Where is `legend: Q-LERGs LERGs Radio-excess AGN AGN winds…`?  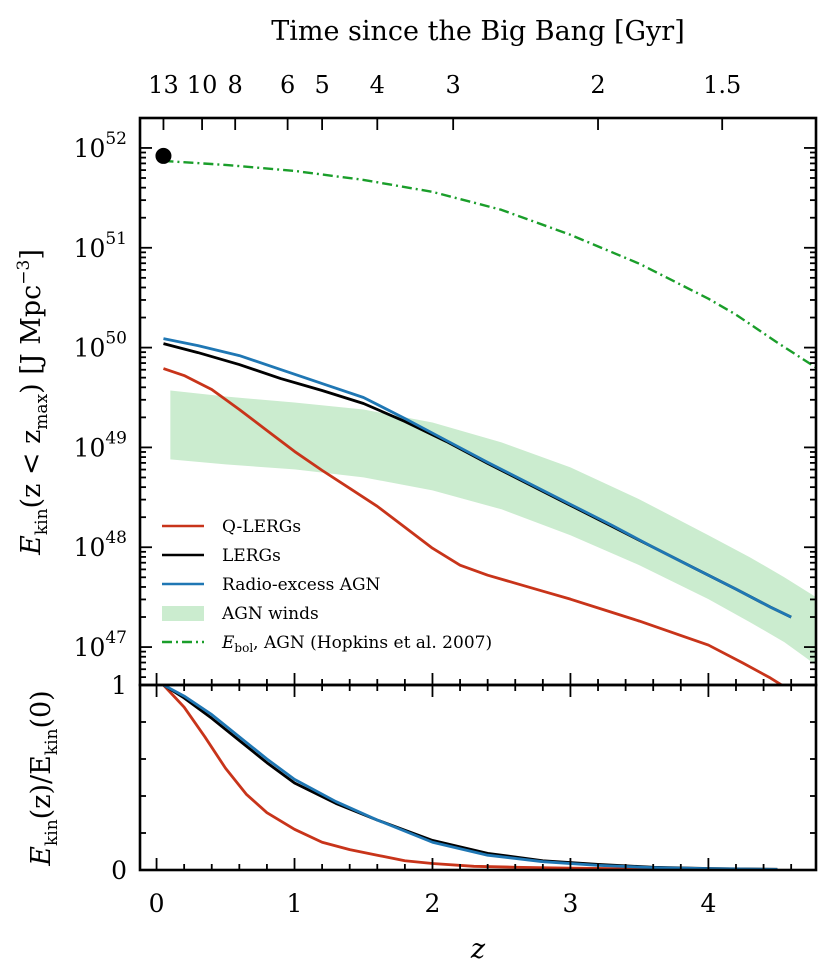
legend: Q-LERGs LERGs Radio-excess AGN AGN winds… is located at coordinates (327, 586).